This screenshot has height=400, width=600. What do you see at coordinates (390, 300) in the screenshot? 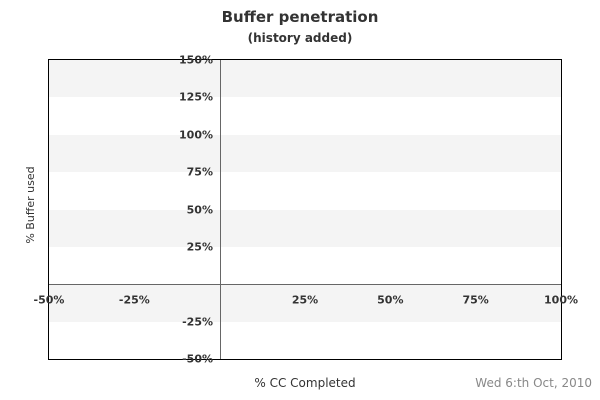
I see `x-tick-label: 50%` at bounding box center [390, 300].